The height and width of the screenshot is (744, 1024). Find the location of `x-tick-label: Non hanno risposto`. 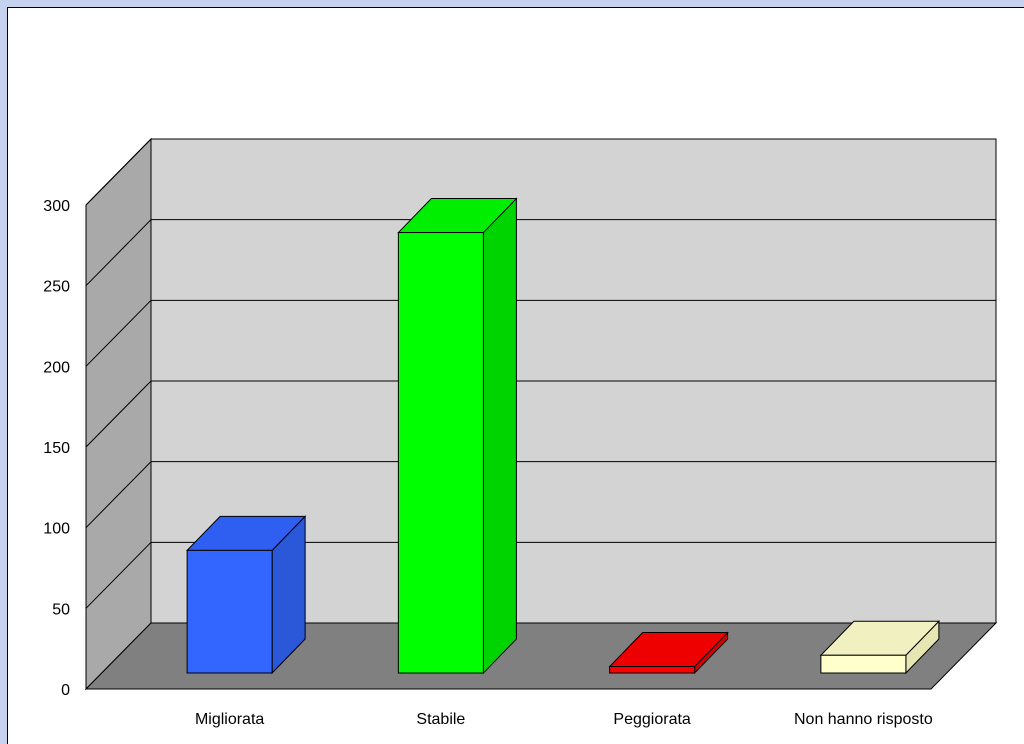

x-tick-label: Non hanno risposto is located at coordinates (863, 719).